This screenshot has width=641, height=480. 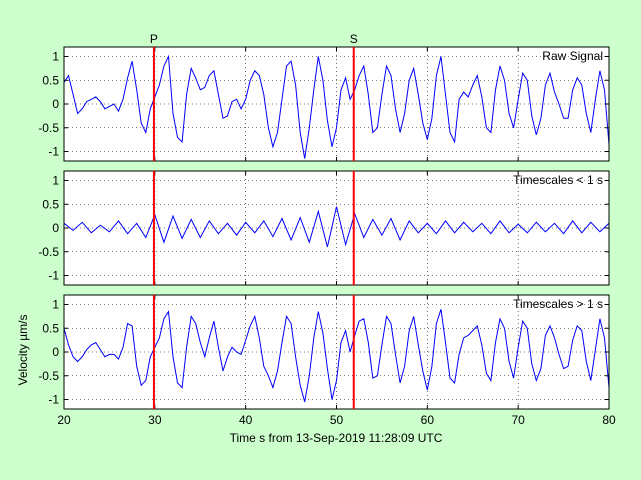 I want to click on x-tick-label: 80, so click(x=609, y=420).